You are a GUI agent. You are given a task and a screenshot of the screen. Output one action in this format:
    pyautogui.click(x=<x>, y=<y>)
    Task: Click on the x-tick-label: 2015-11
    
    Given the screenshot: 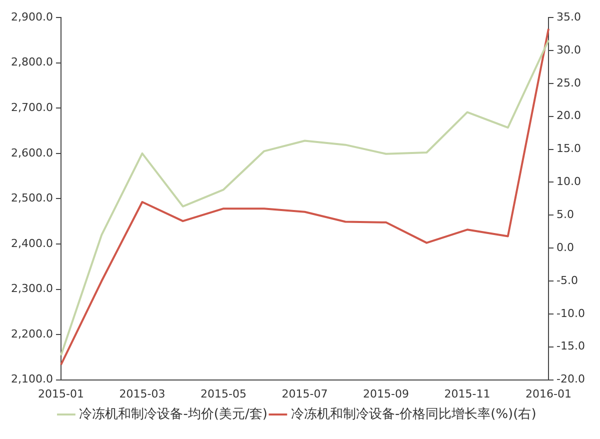 What is the action you would take?
    pyautogui.click(x=467, y=393)
    